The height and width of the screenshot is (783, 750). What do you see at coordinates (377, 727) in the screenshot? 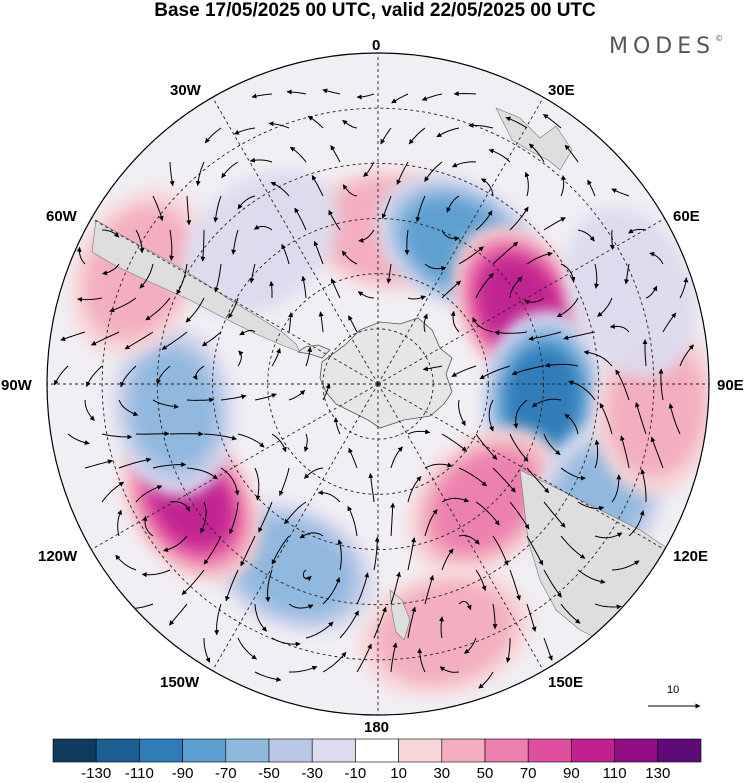
I see `lon-label-180: 180` at bounding box center [377, 727].